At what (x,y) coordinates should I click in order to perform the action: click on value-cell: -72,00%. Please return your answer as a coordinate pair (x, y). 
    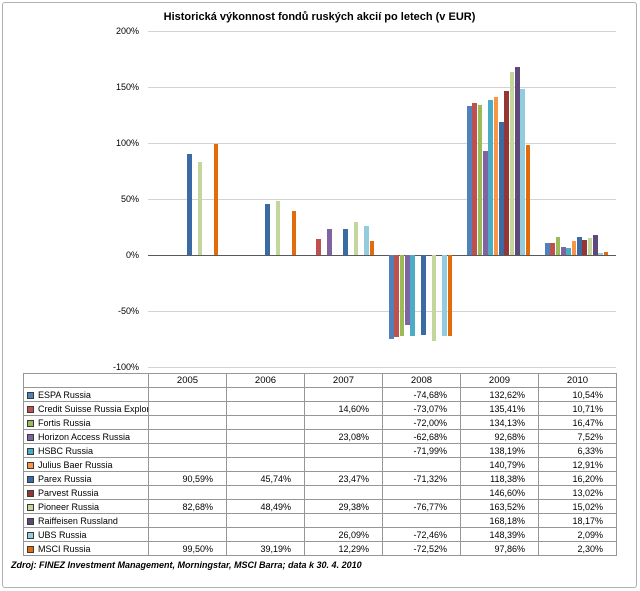
    Looking at the image, I should click on (421, 422).